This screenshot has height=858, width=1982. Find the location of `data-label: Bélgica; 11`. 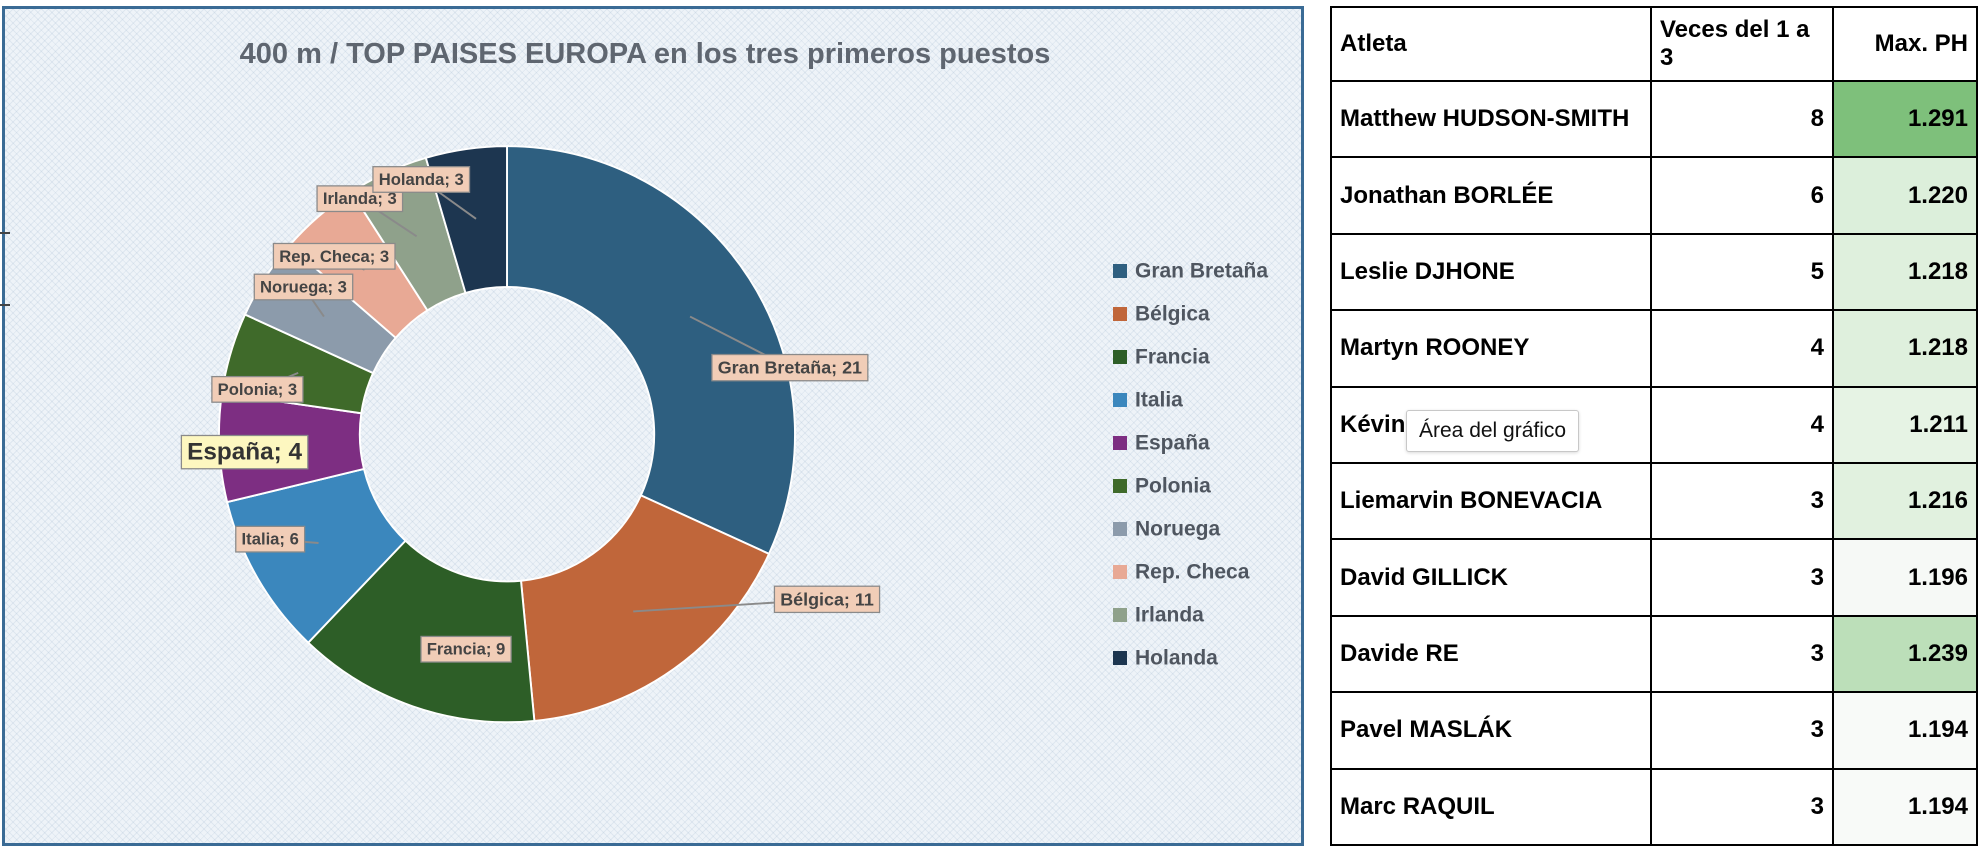

data-label: Bélgica; 11 is located at coordinates (827, 599).